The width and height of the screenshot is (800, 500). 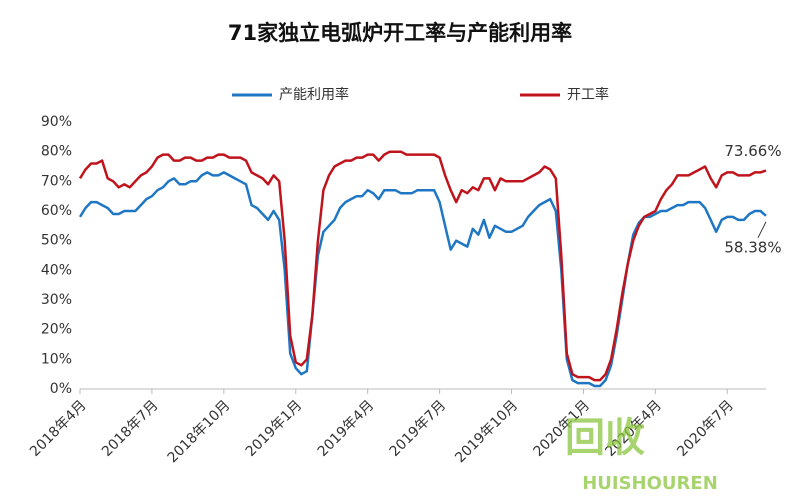 What do you see at coordinates (56, 122) in the screenshot?
I see `y-tick-label: 90%` at bounding box center [56, 122].